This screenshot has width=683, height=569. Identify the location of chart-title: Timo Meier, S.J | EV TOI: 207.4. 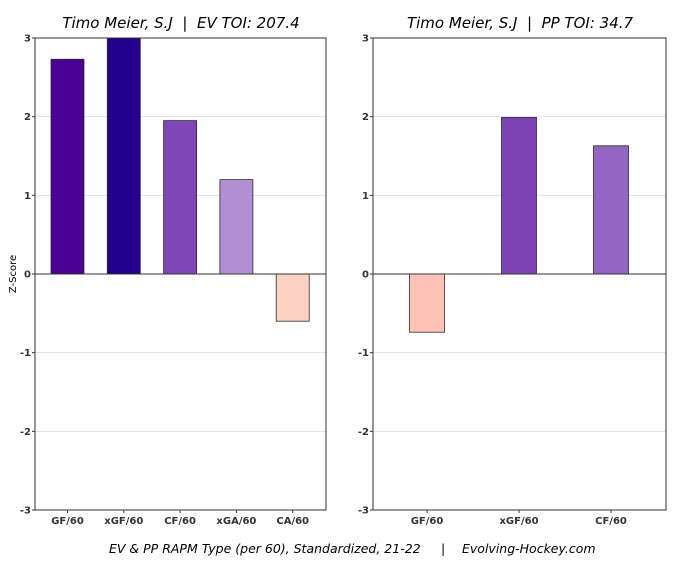
(180, 23).